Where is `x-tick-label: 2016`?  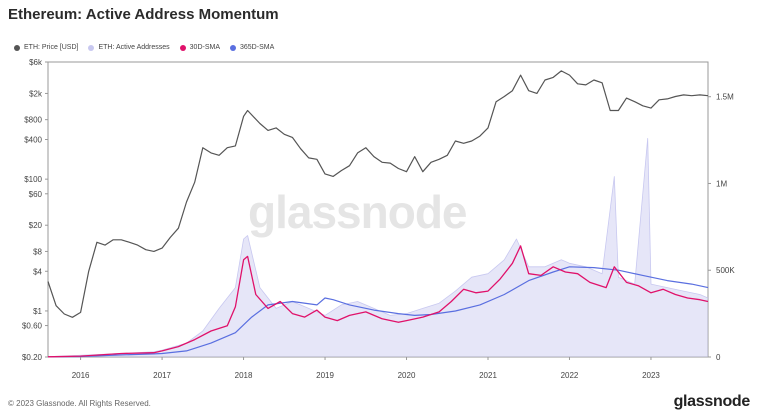 x-tick-label: 2016 is located at coordinates (81, 375).